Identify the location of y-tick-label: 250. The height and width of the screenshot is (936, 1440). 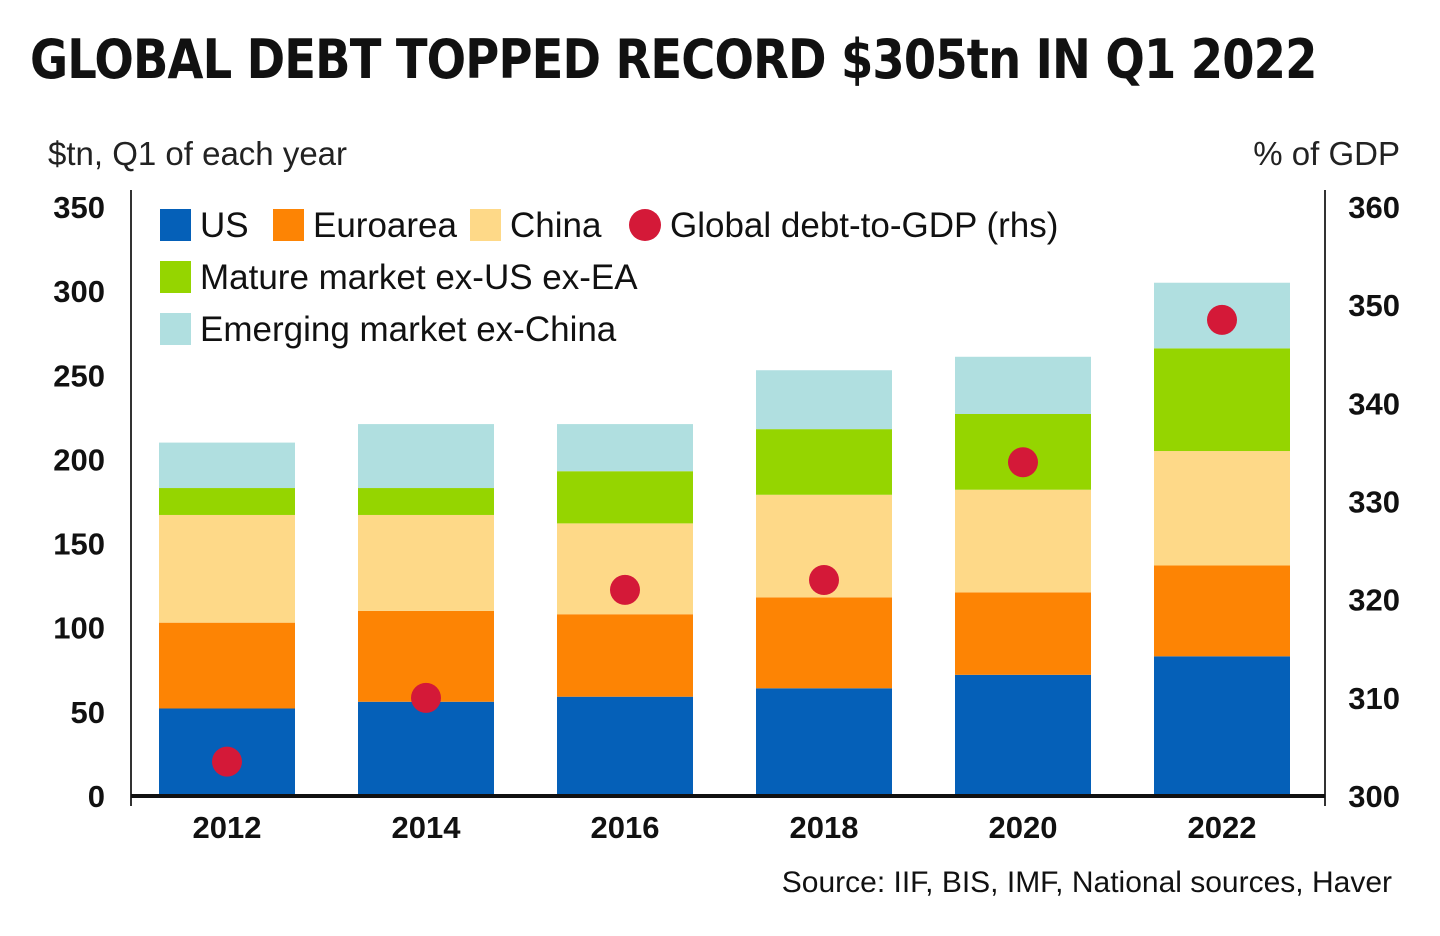
(79, 375).